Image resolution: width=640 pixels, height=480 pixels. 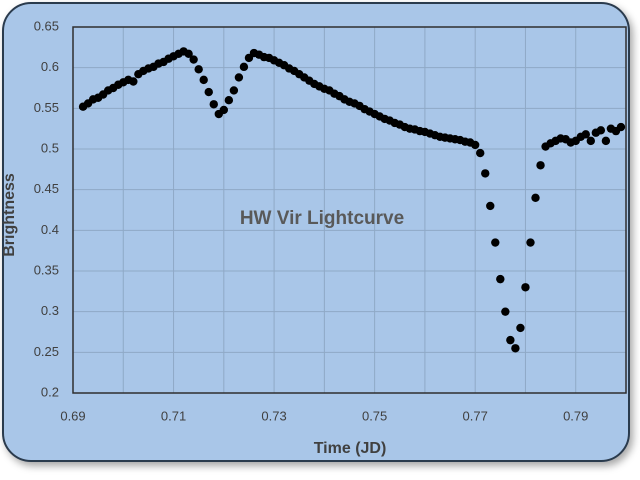 What do you see at coordinates (72, 415) in the screenshot?
I see `x-tick-label: 0.69` at bounding box center [72, 415].